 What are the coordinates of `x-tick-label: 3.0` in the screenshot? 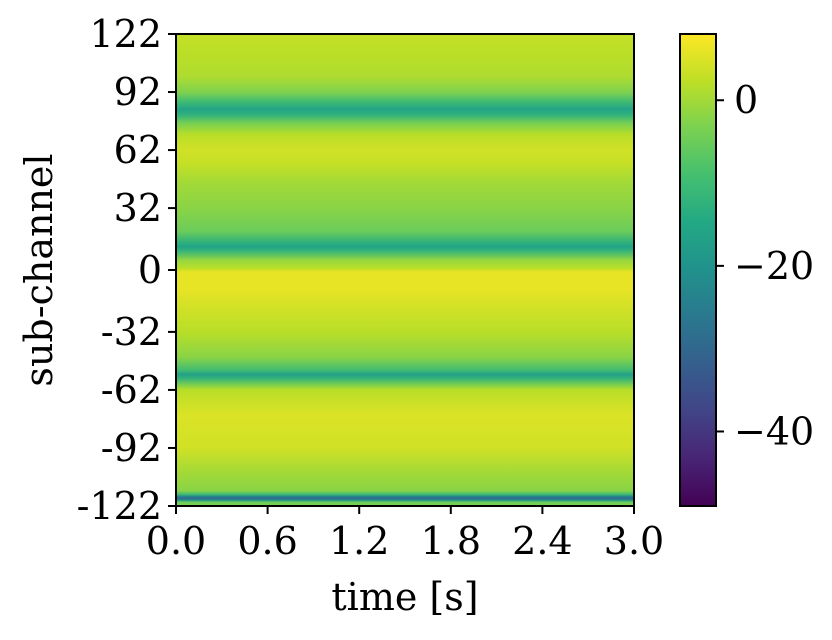 It's located at (634, 541).